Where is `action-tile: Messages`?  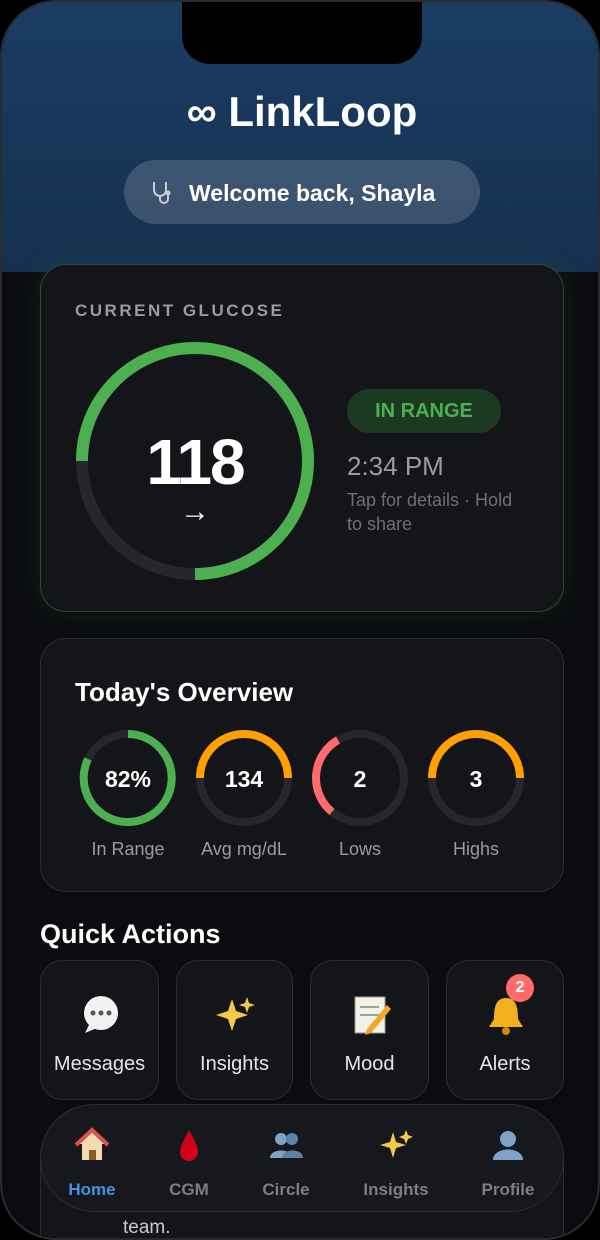
action-tile: Messages is located at coordinates (99, 1030).